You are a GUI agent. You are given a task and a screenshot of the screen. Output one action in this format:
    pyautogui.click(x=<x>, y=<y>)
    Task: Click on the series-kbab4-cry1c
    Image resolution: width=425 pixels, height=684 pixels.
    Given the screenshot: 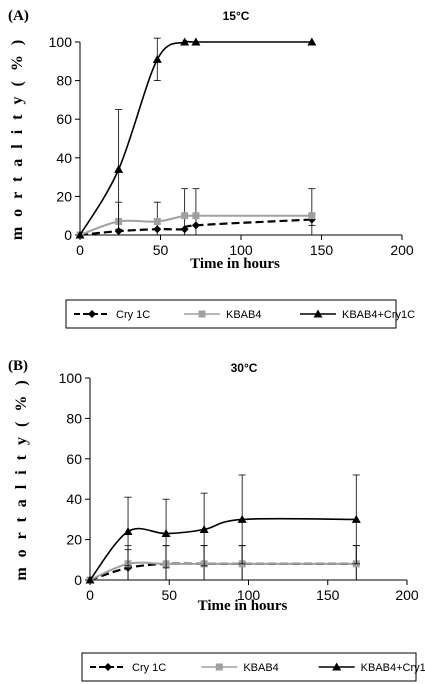 What is the action you would take?
    pyautogui.click(x=223, y=529)
    